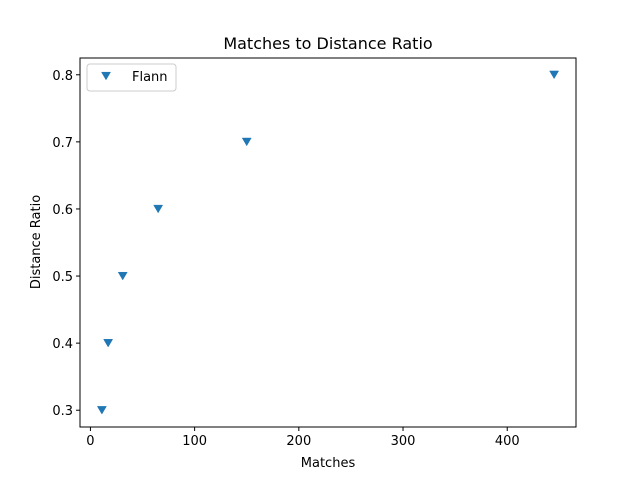 The width and height of the screenshot is (640, 480). Describe the element at coordinates (327, 43) in the screenshot. I see `chart-title: Matches to Distance Ratio` at that location.